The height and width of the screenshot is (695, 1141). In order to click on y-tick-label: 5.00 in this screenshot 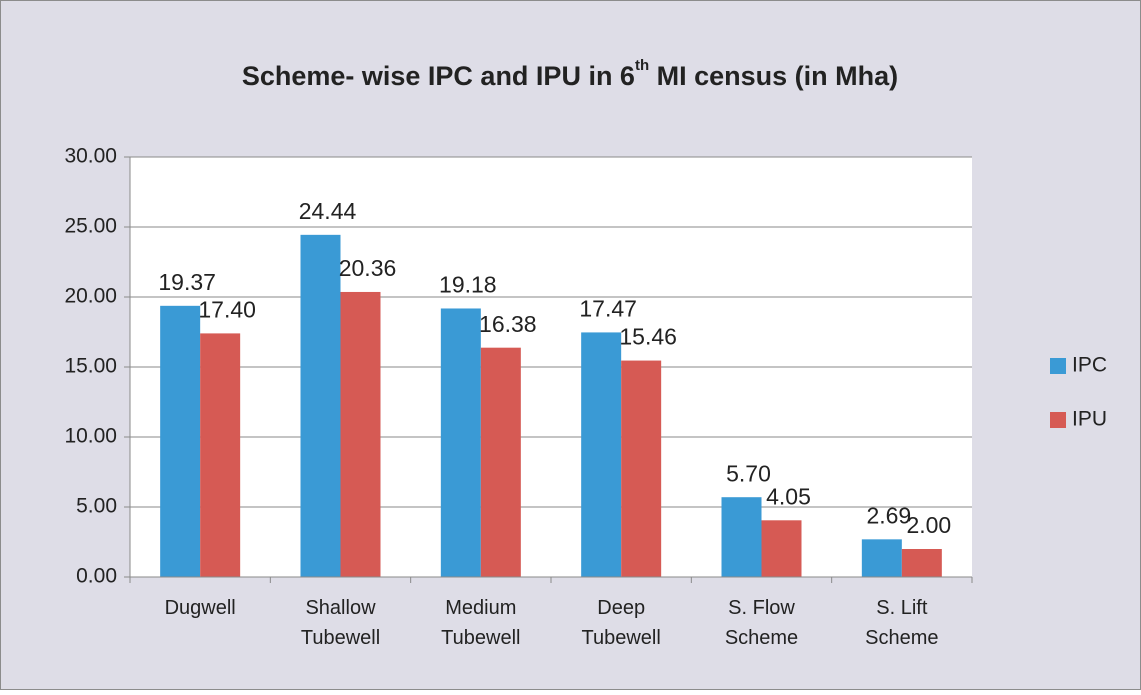, I will do `click(96, 506)`.